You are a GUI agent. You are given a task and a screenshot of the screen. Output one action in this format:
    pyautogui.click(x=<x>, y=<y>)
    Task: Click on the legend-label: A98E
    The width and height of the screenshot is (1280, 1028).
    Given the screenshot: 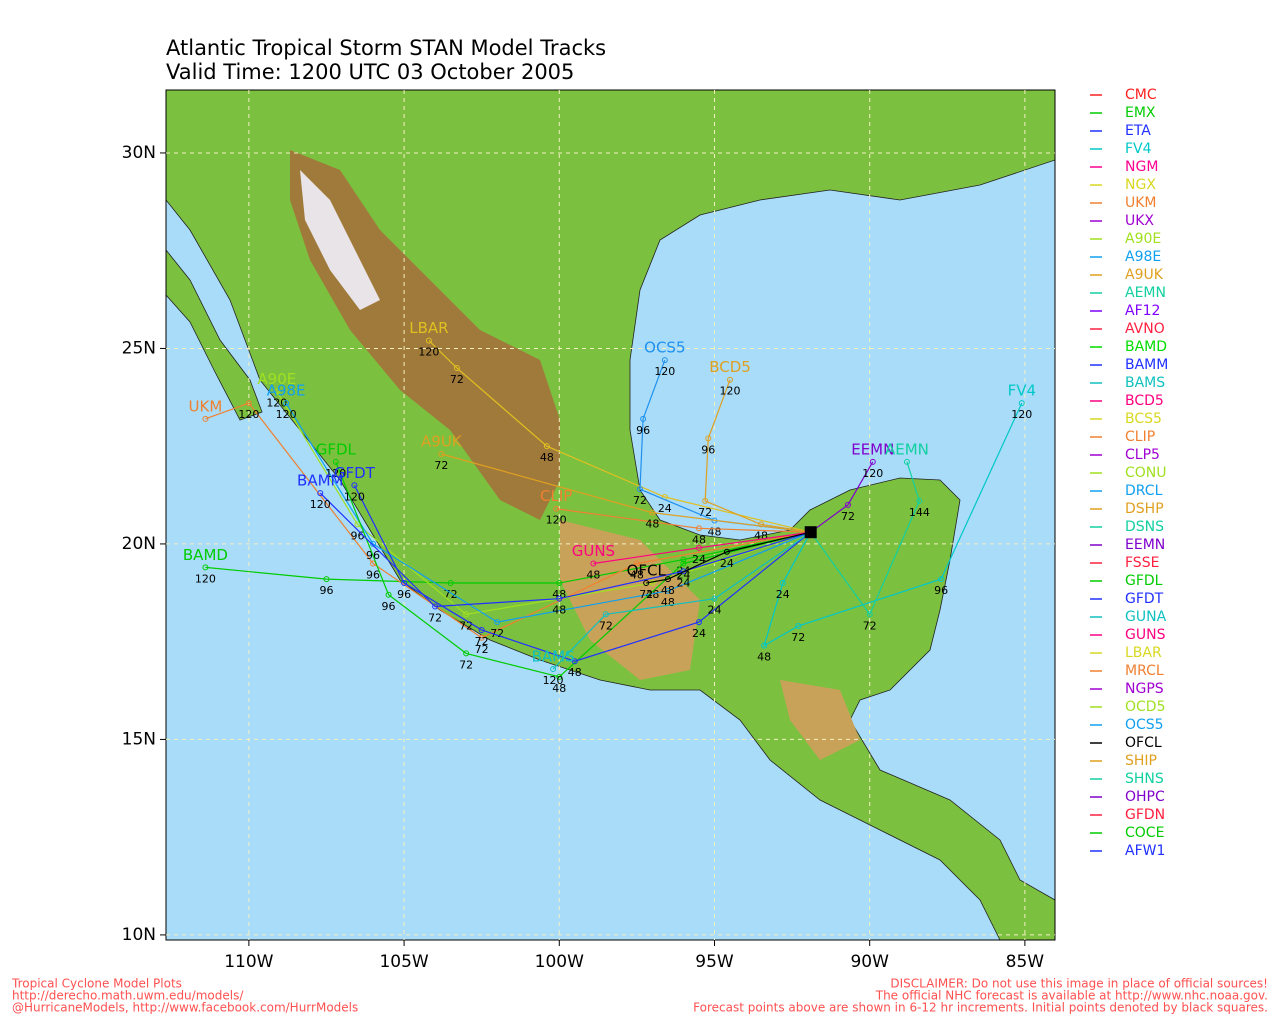 What is the action you would take?
    pyautogui.click(x=1143, y=257)
    